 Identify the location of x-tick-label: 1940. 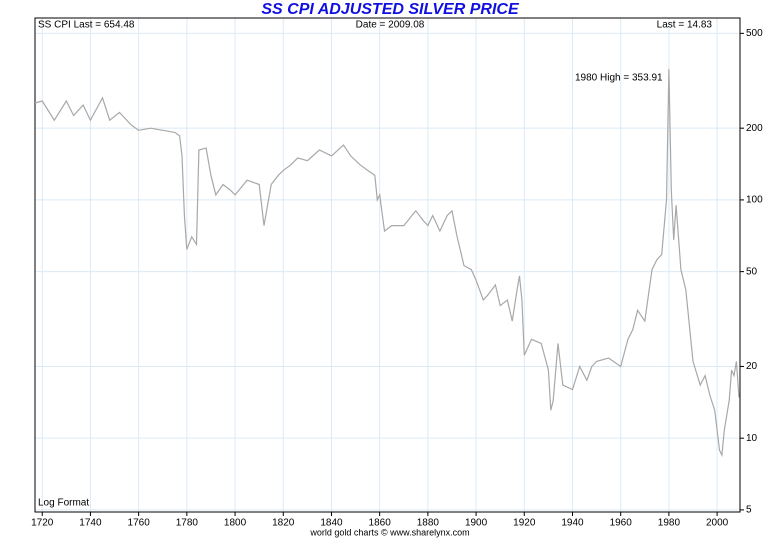
(572, 523).